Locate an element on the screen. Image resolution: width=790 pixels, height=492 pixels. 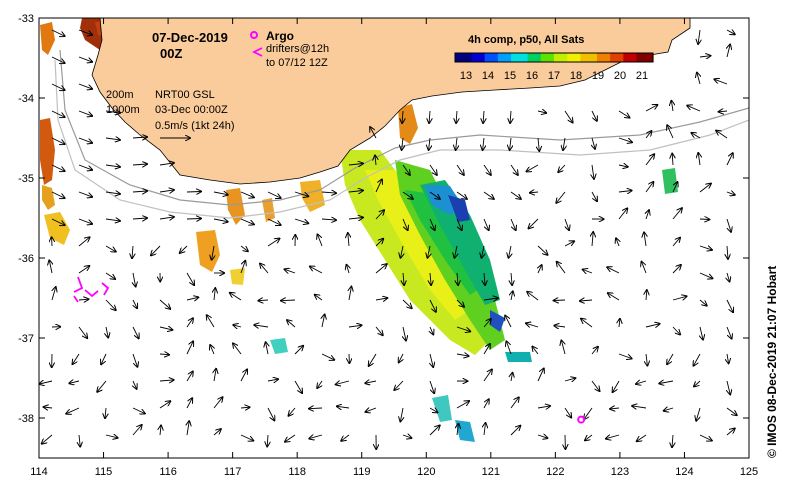
colorbar-tick-label: 20 is located at coordinates (620, 76).